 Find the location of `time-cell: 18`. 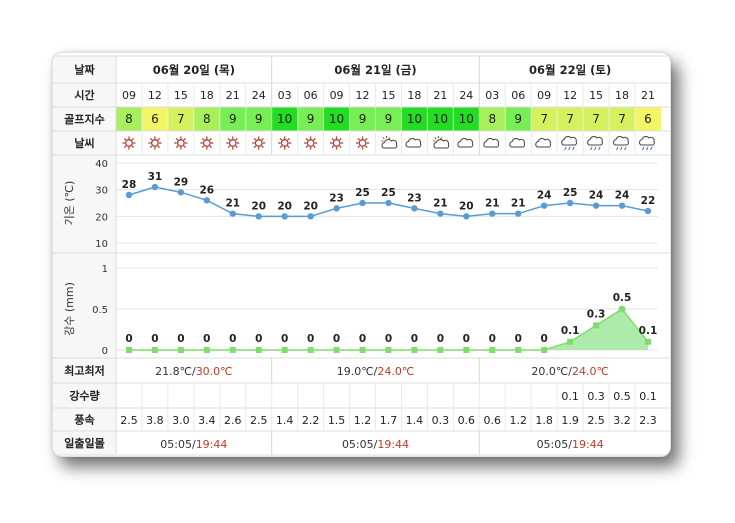

time-cell: 18 is located at coordinates (207, 95).